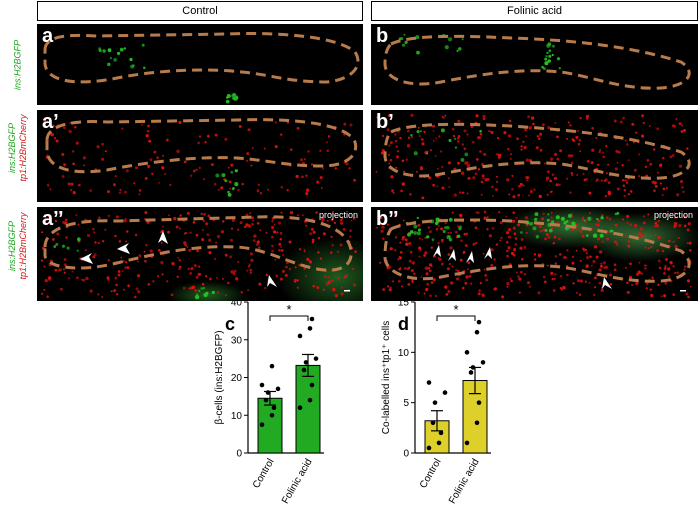 The height and width of the screenshot is (522, 700). Describe the element at coordinates (404, 304) in the screenshot. I see `y-tick-label: 15` at that location.